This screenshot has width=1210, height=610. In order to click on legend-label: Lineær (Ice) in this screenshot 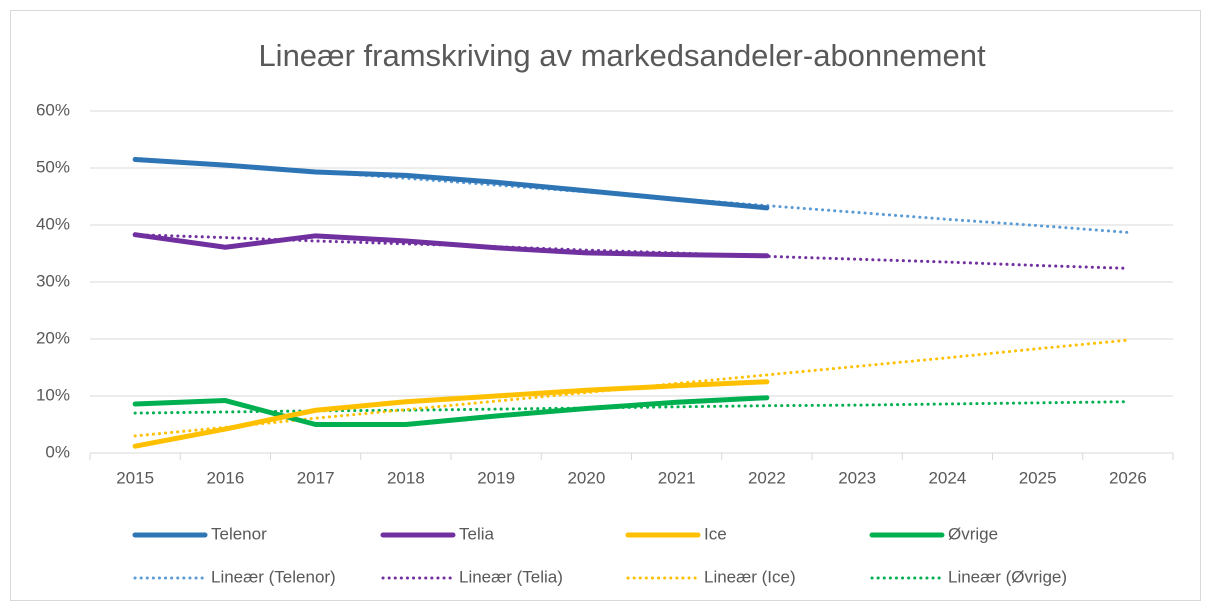, I will do `click(750, 576)`.